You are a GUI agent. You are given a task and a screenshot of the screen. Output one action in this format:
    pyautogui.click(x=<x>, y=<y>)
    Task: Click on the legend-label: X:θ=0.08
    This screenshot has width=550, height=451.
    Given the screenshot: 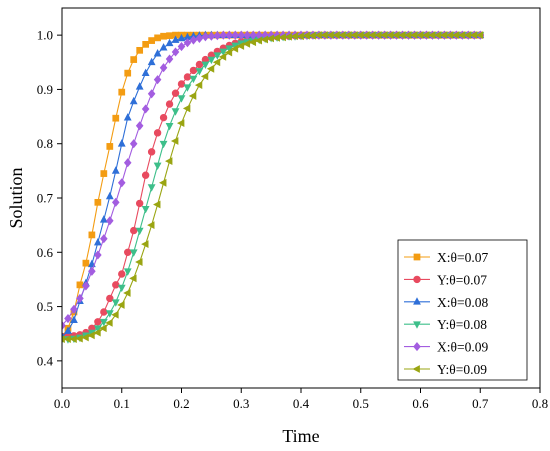 What is the action you would take?
    pyautogui.click(x=462, y=302)
    